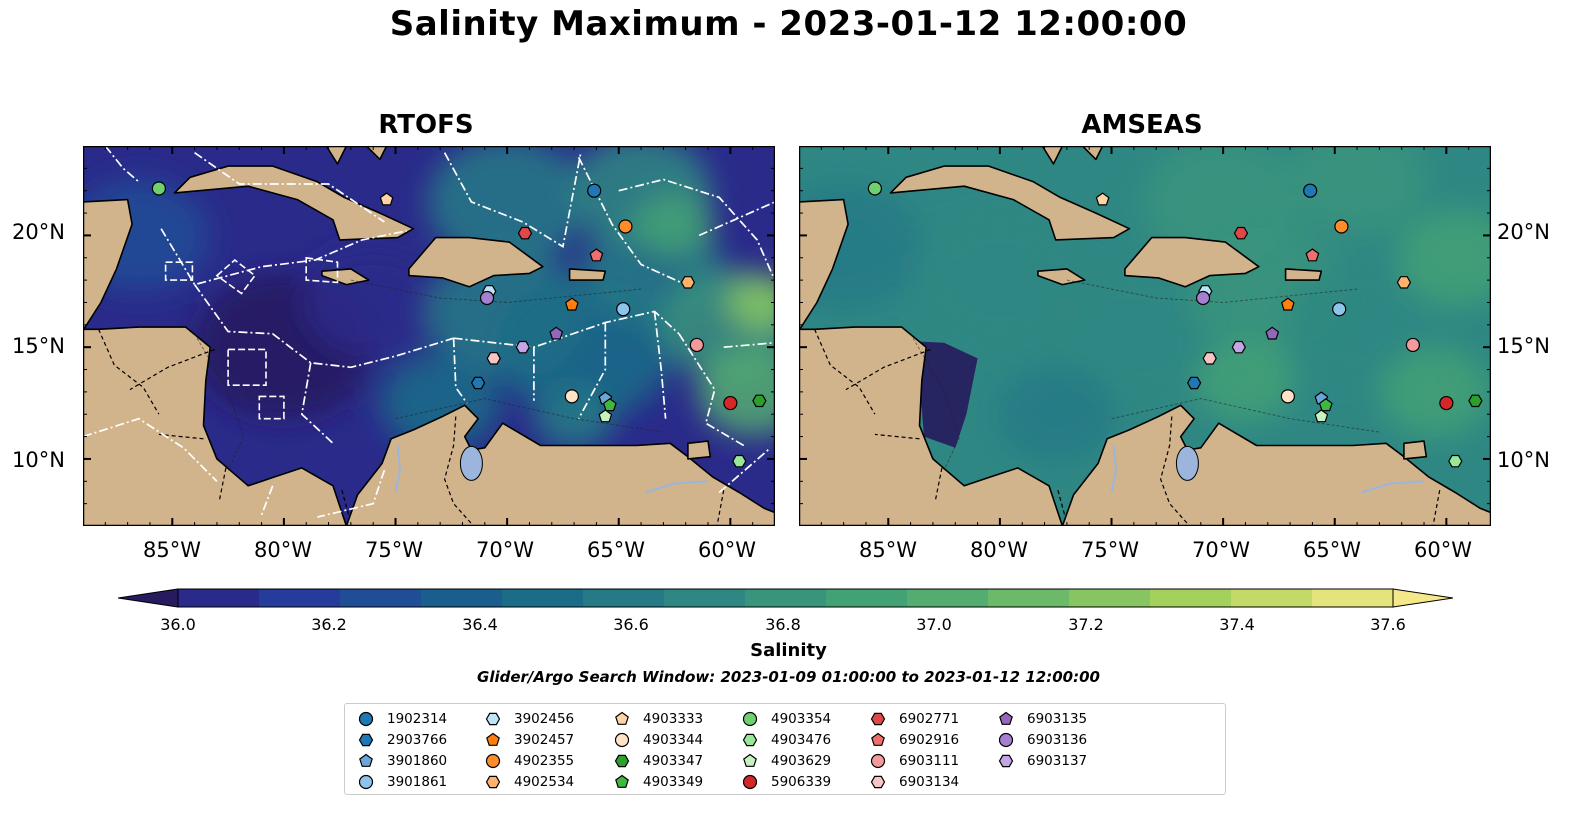 The width and height of the screenshot is (1577, 827). I want to click on land-cuba, so click(1010, 203).